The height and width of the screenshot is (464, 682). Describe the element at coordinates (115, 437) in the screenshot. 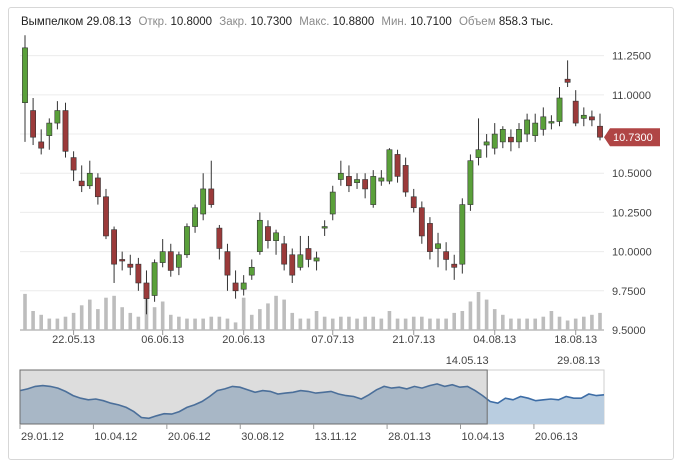

I see `navigator-tick-label: 10.04.12` at that location.